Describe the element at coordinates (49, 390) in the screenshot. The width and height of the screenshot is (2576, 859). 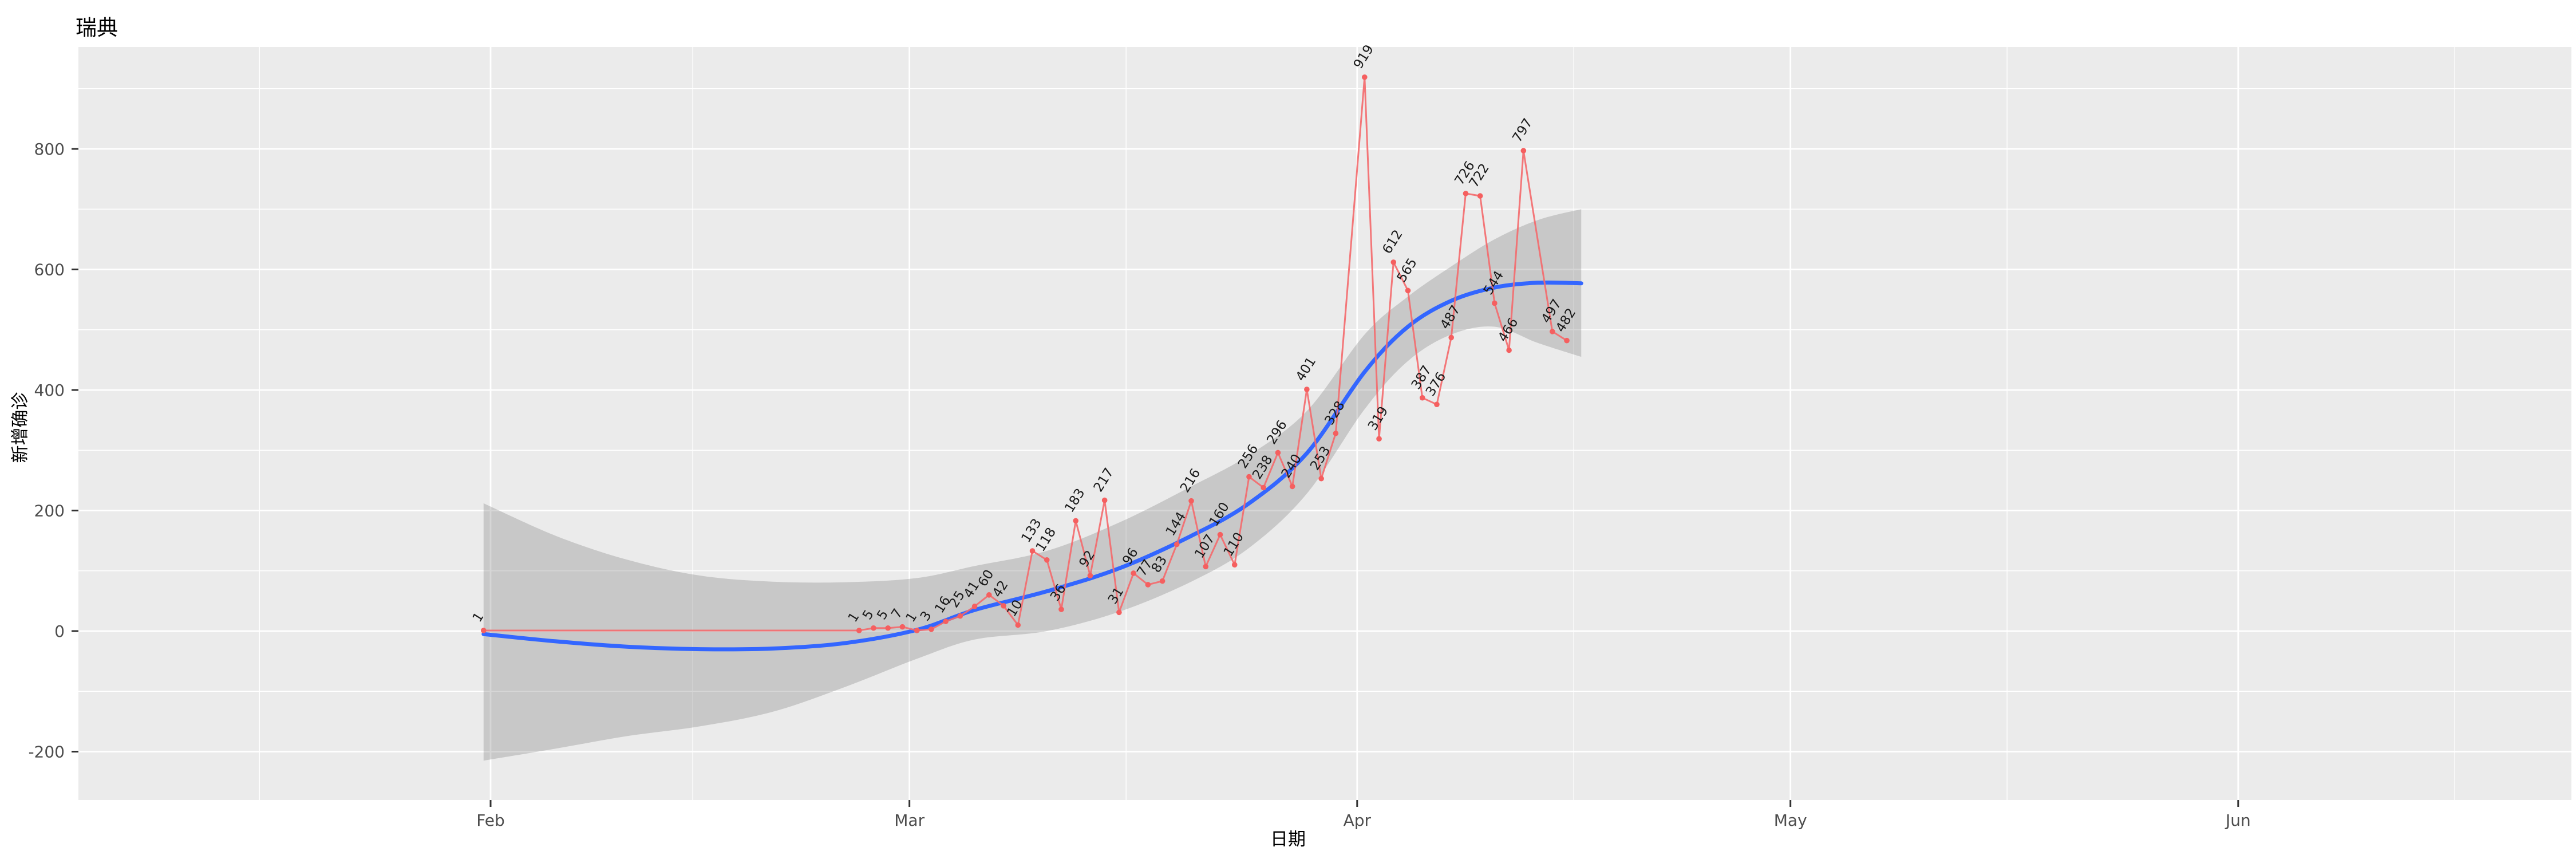
I see `y-axis-tick-label: 400` at that location.